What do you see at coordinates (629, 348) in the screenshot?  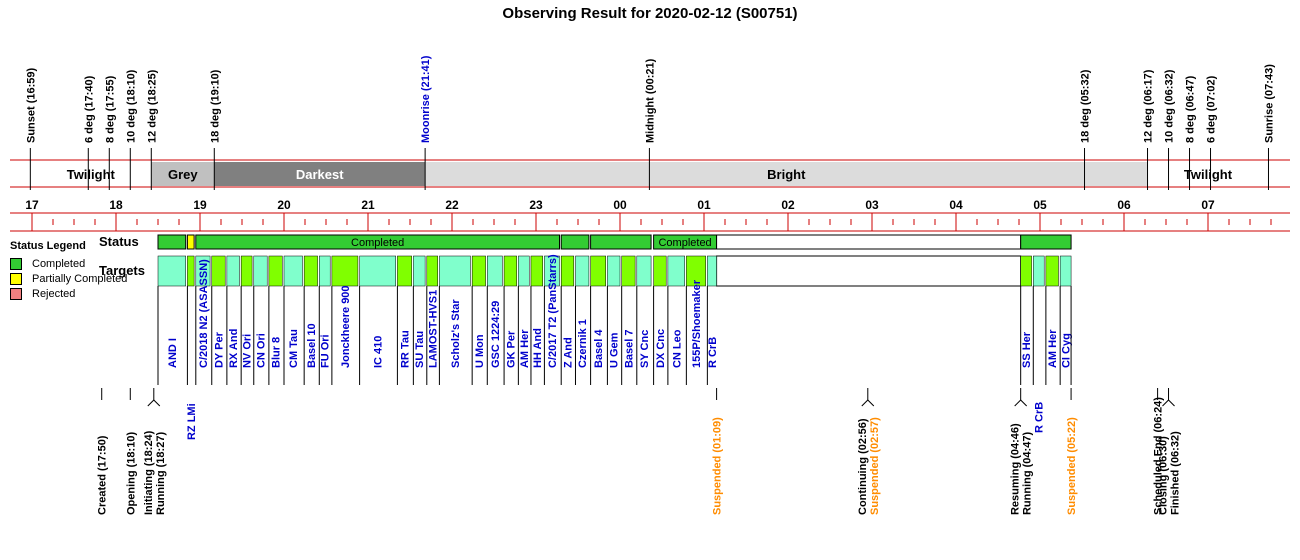 I see `target-label-27: Basel 7` at bounding box center [629, 348].